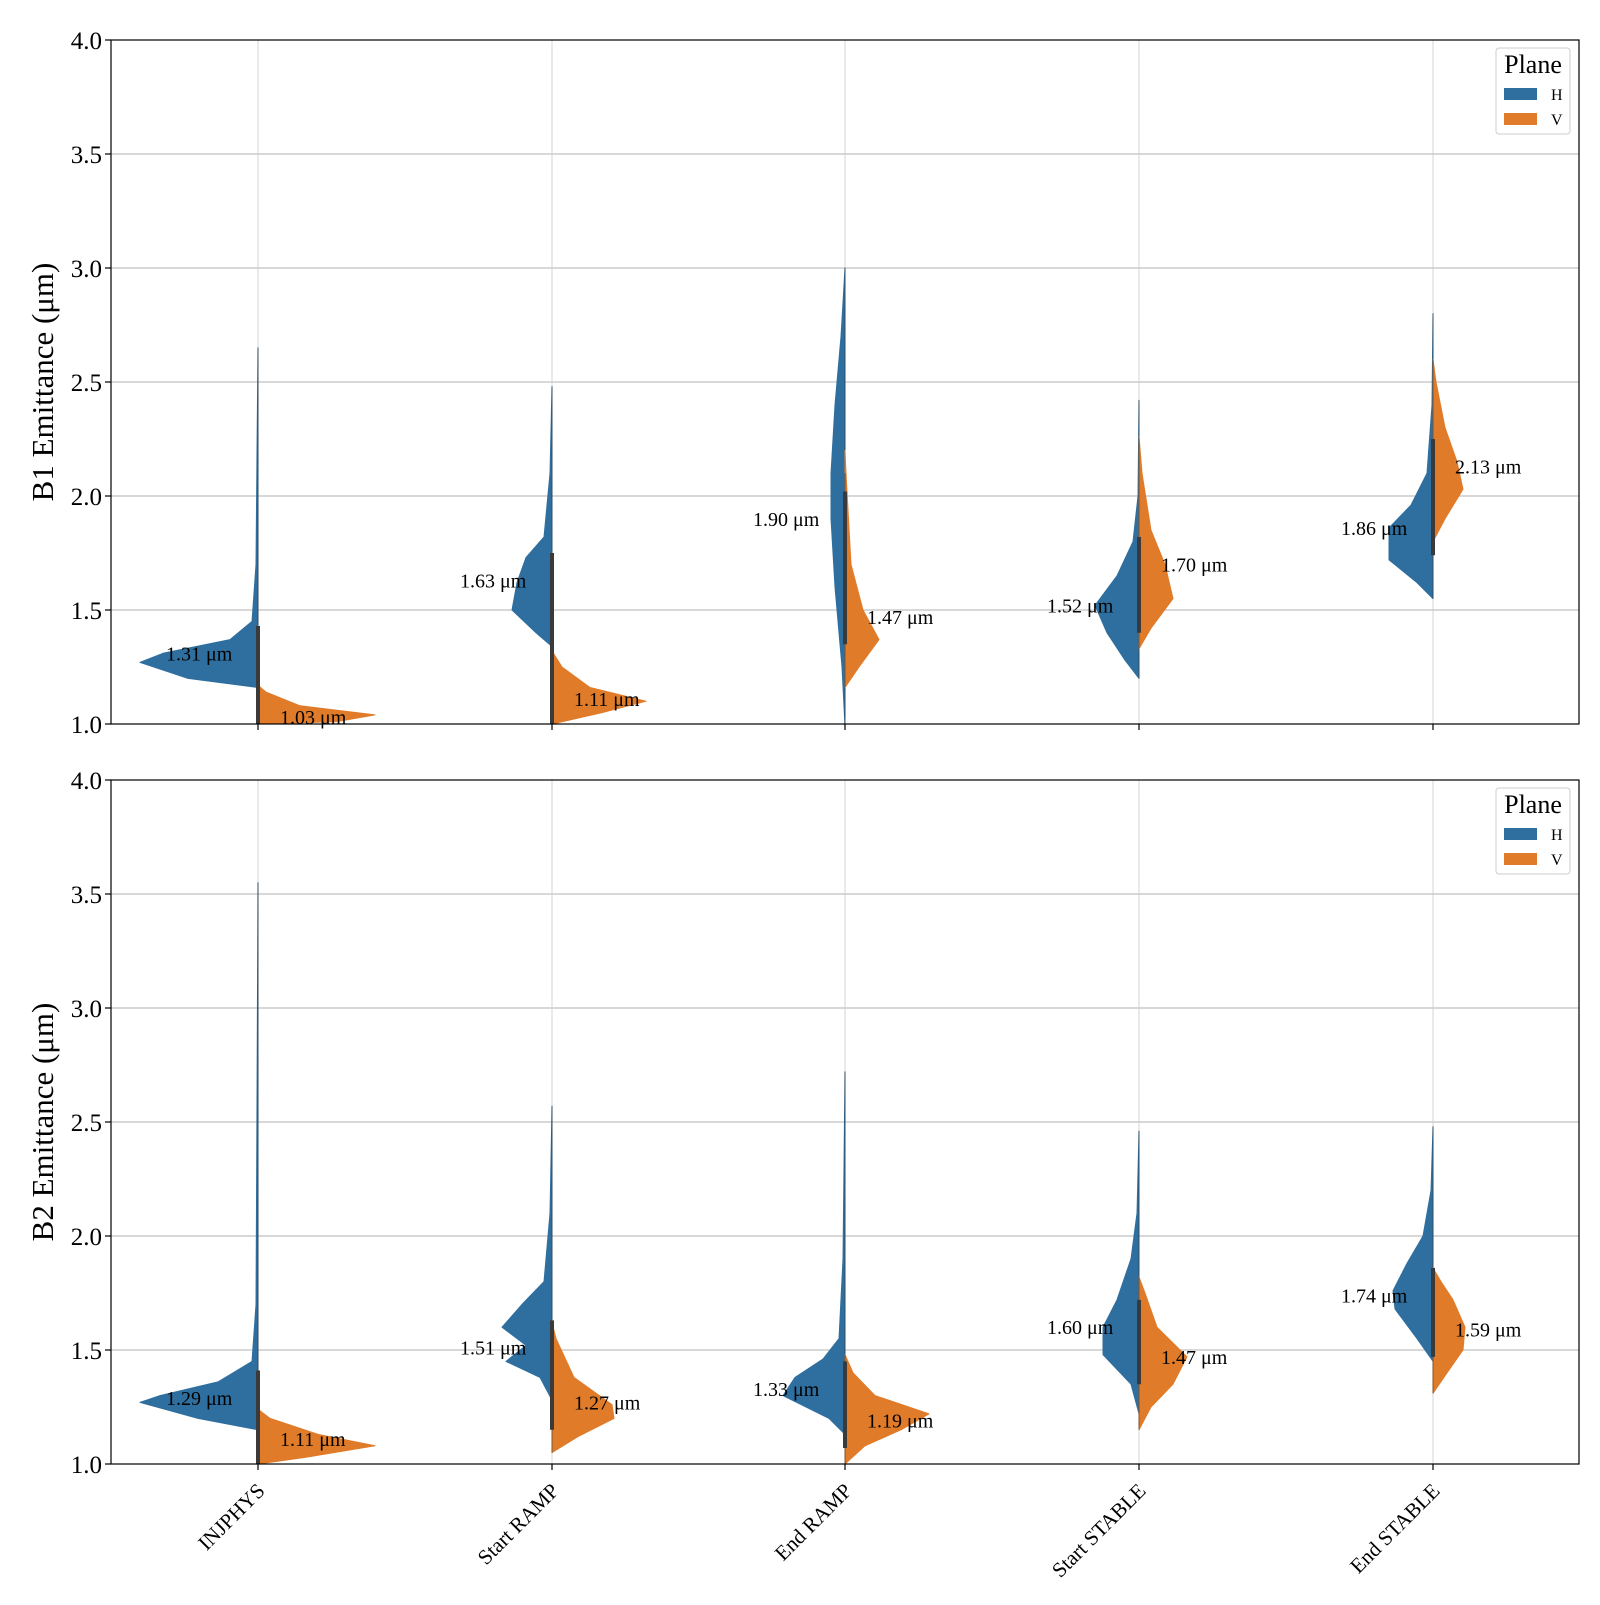  I want to click on median-label-h: 1.90 μm, so click(786, 520).